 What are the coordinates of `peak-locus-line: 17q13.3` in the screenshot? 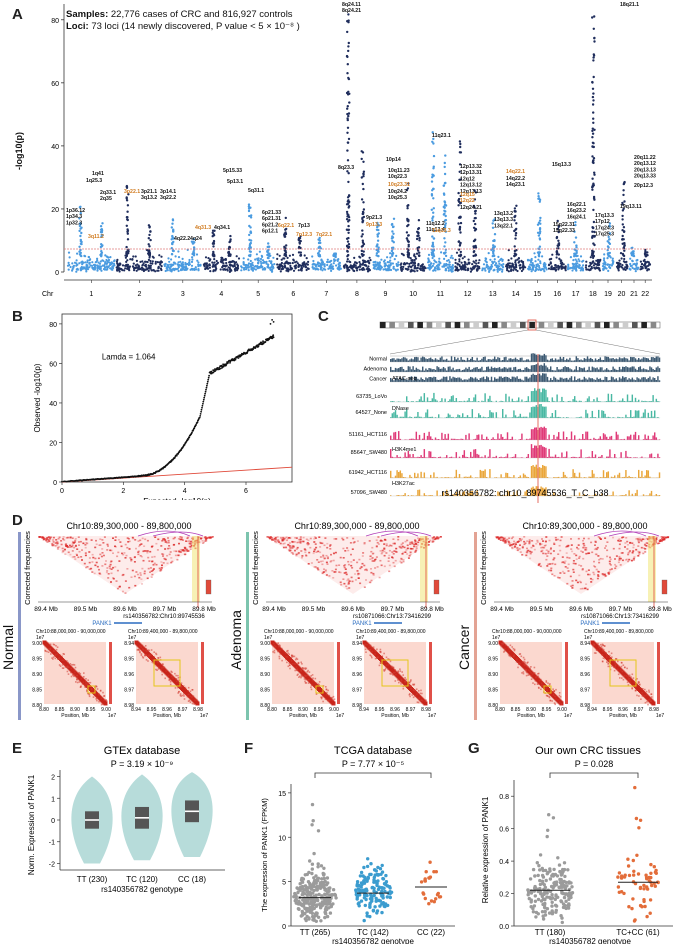 It's located at (604, 216).